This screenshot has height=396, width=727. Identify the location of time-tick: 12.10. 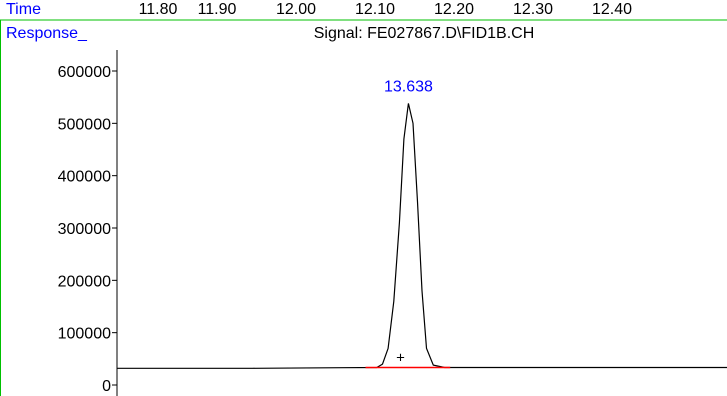
(375, 9).